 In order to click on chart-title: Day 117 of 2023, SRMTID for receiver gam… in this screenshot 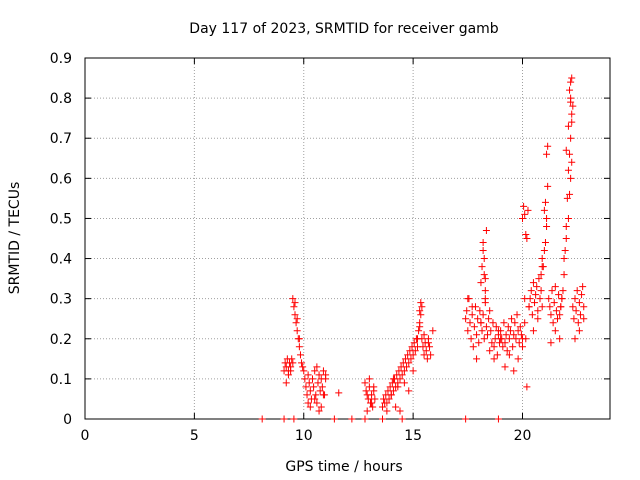, I will do `click(344, 29)`.